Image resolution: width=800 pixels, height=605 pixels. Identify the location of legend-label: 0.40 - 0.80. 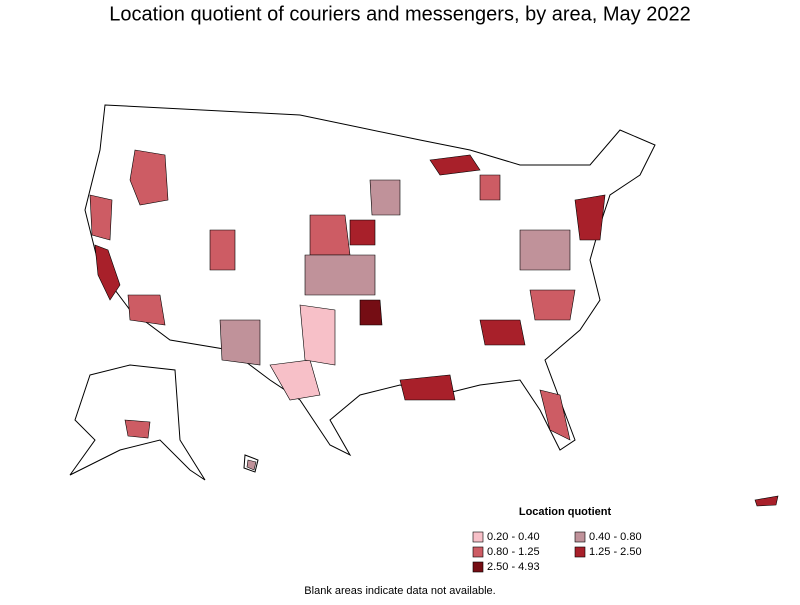
(615, 537).